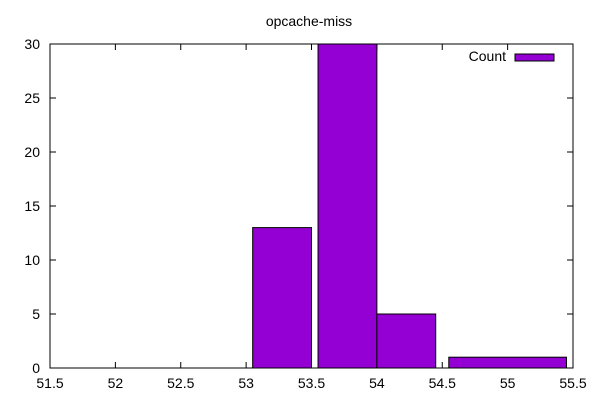 The height and width of the screenshot is (400, 600). What do you see at coordinates (311, 383) in the screenshot?
I see `x-tick-label-4: 53.5` at bounding box center [311, 383].